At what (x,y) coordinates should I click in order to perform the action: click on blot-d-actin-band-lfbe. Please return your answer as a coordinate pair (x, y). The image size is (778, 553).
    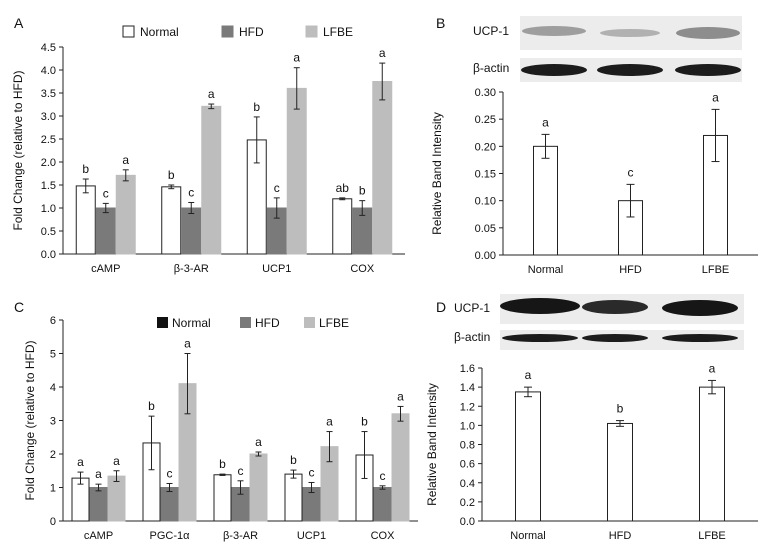
    Looking at the image, I should click on (700, 338).